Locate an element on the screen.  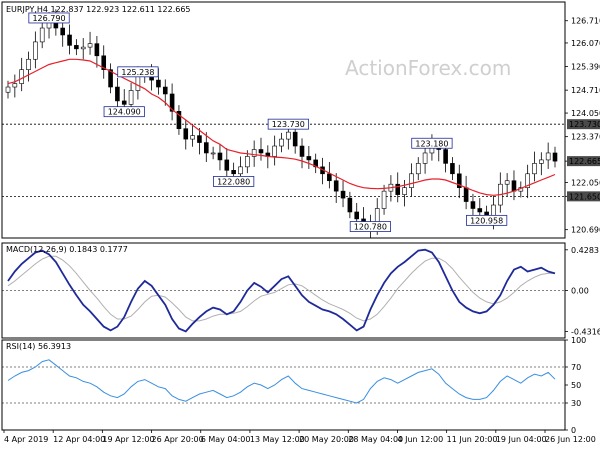
annotation-label-4: 122.080 is located at coordinates (233, 181).